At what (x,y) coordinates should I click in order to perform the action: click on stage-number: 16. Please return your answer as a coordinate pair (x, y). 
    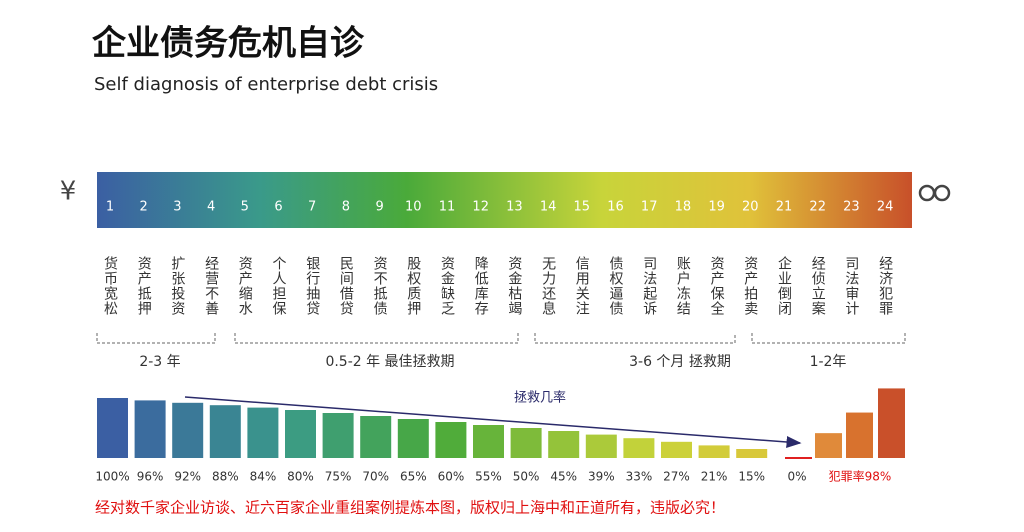
    Looking at the image, I should click on (615, 207).